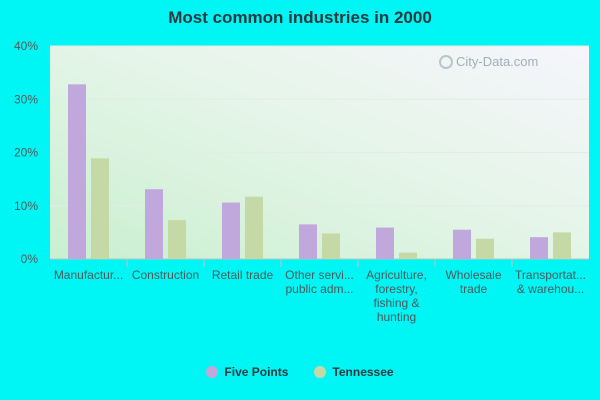 The width and height of the screenshot is (600, 400). I want to click on legend: Five Points Tennessee, so click(300, 372).